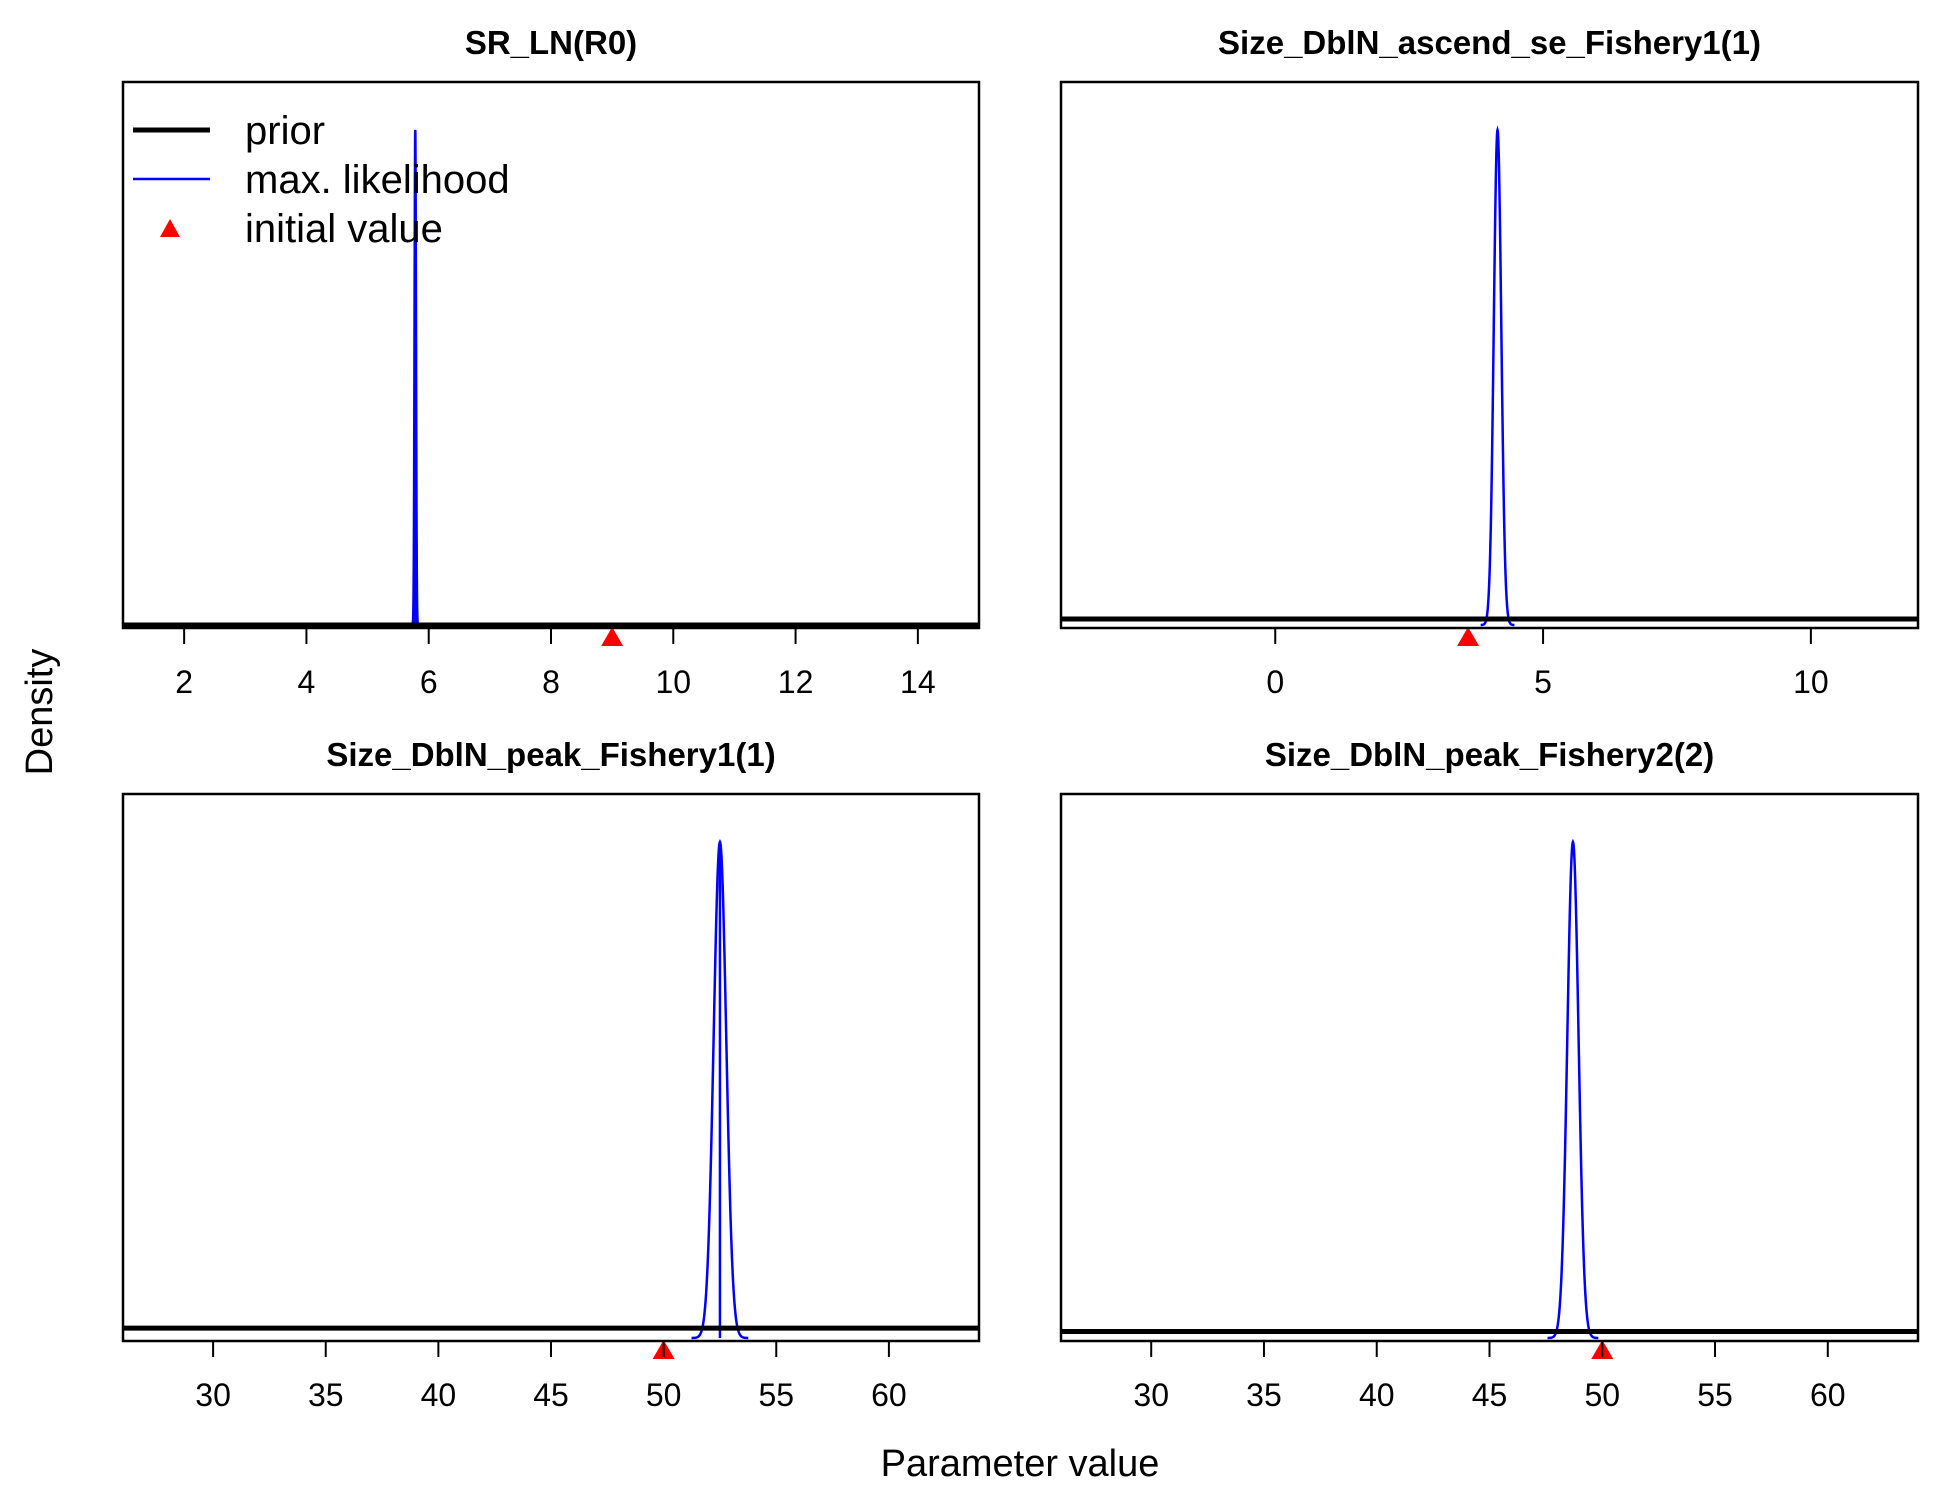 The width and height of the screenshot is (1950, 1500). I want to click on panel-title: Size_DblN_peak_Fishery1(1), so click(550, 754).